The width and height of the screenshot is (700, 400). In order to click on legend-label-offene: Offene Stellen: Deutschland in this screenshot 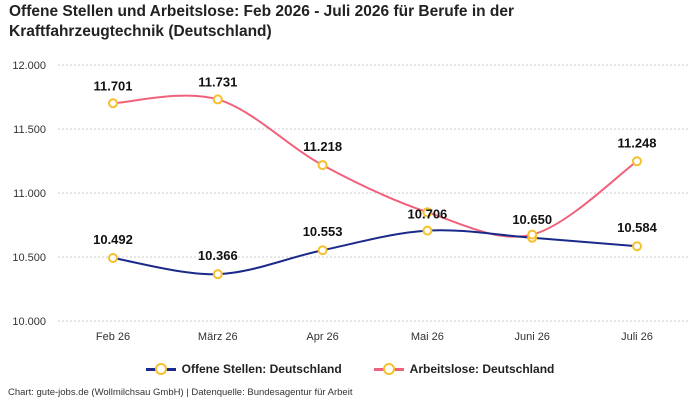, I will do `click(261, 369)`.